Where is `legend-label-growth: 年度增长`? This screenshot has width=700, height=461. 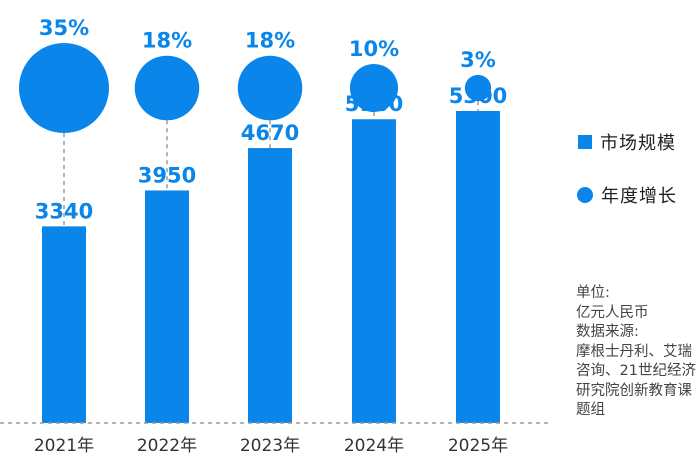
legend-label-growth: 年度增长 is located at coordinates (639, 196).